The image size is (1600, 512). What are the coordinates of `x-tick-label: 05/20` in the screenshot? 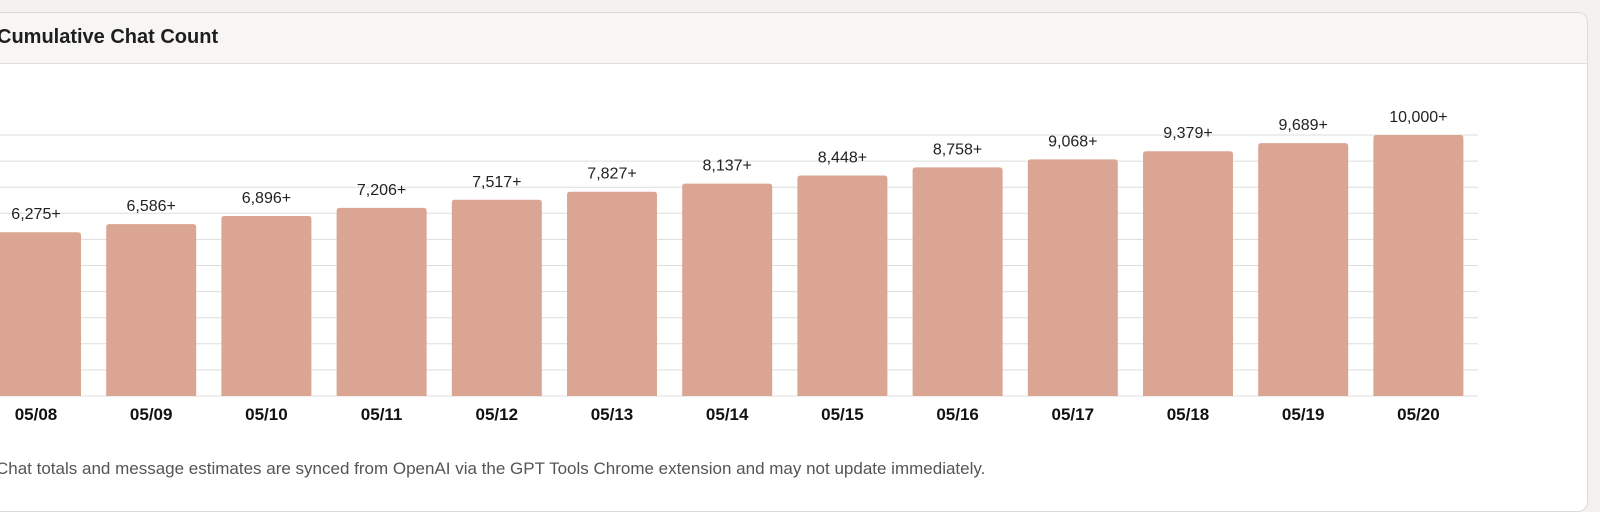 It's located at (1418, 414).